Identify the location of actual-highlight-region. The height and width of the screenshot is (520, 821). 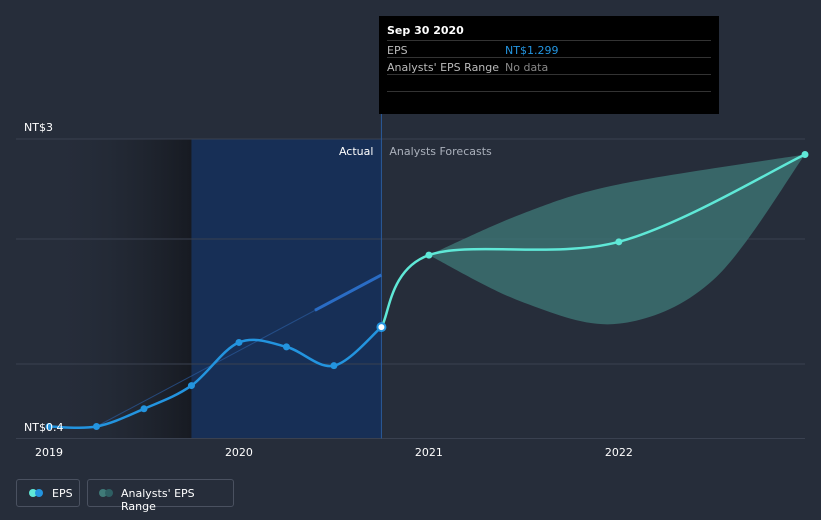
(286, 289).